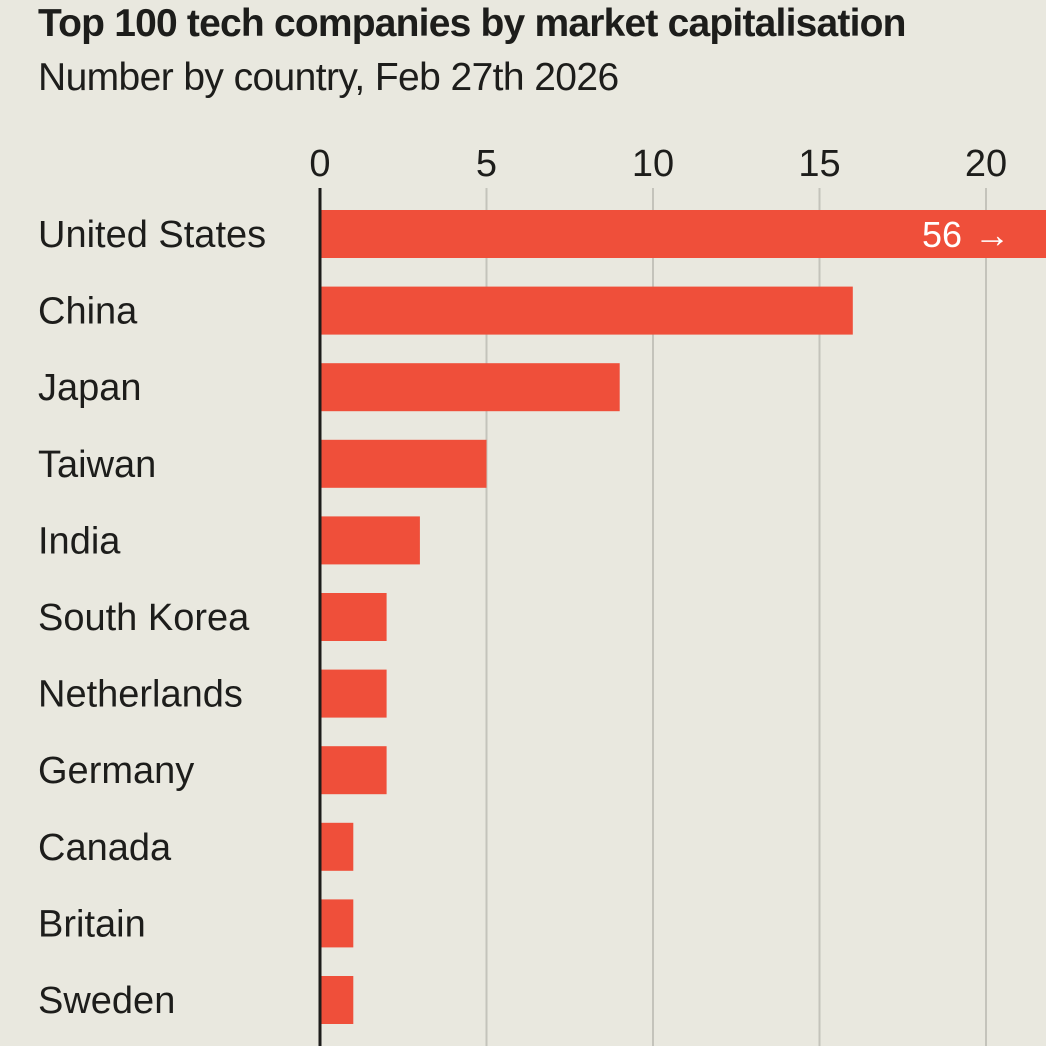 The image size is (1046, 1046). Describe the element at coordinates (106, 1001) in the screenshot. I see `category-label: Sweden` at that location.